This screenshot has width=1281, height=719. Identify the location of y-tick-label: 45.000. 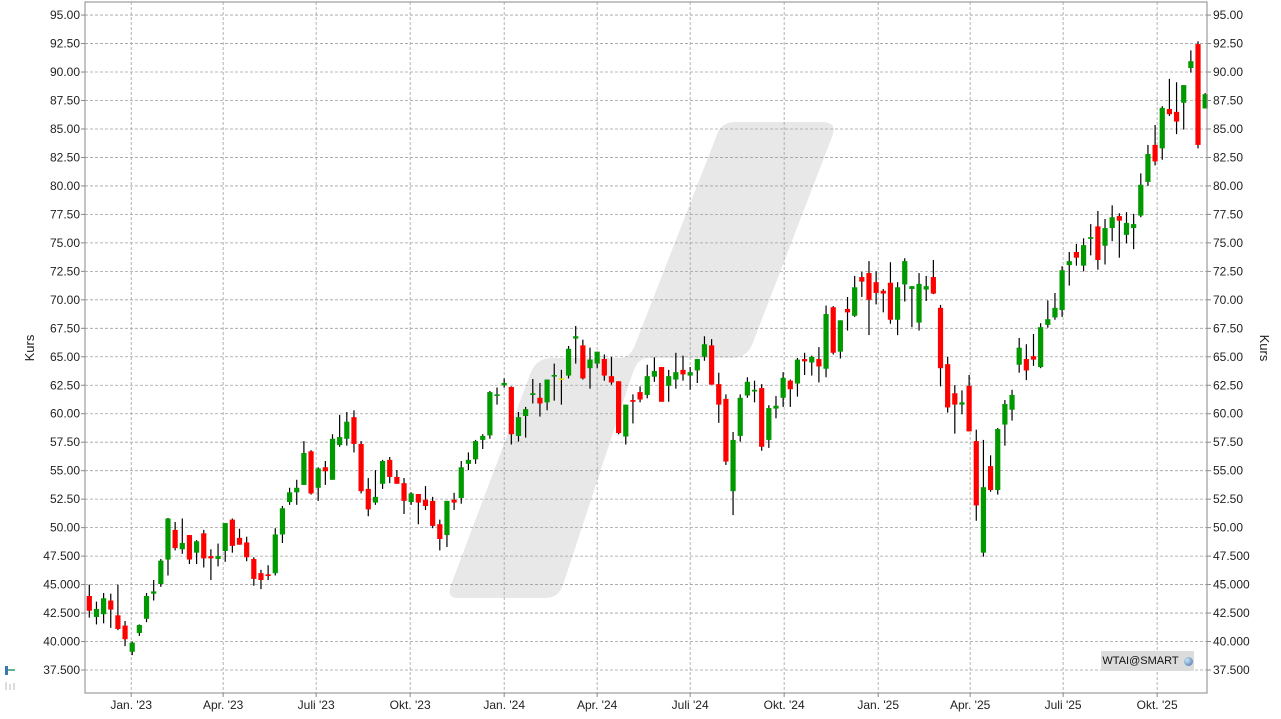
(1231, 585).